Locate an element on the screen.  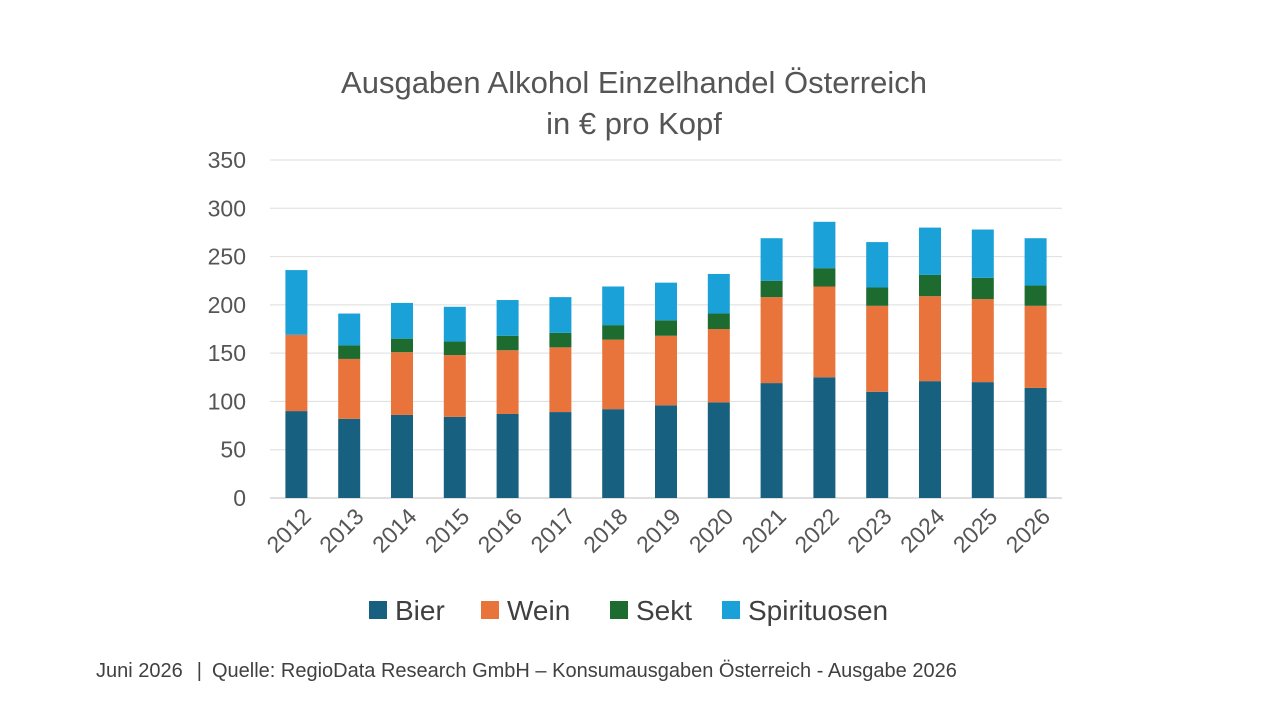
x-tick-label: 2021 is located at coordinates (764, 530).